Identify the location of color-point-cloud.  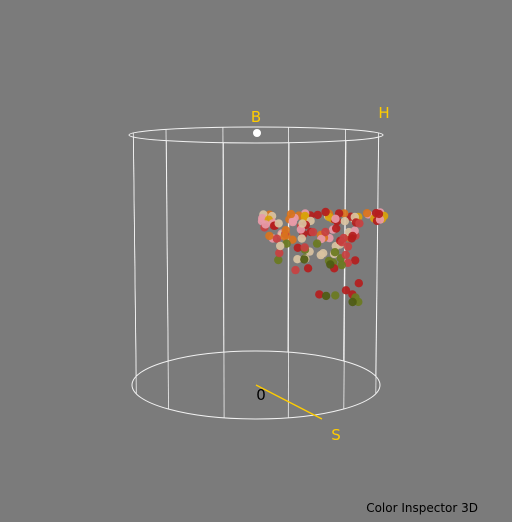
(323, 257).